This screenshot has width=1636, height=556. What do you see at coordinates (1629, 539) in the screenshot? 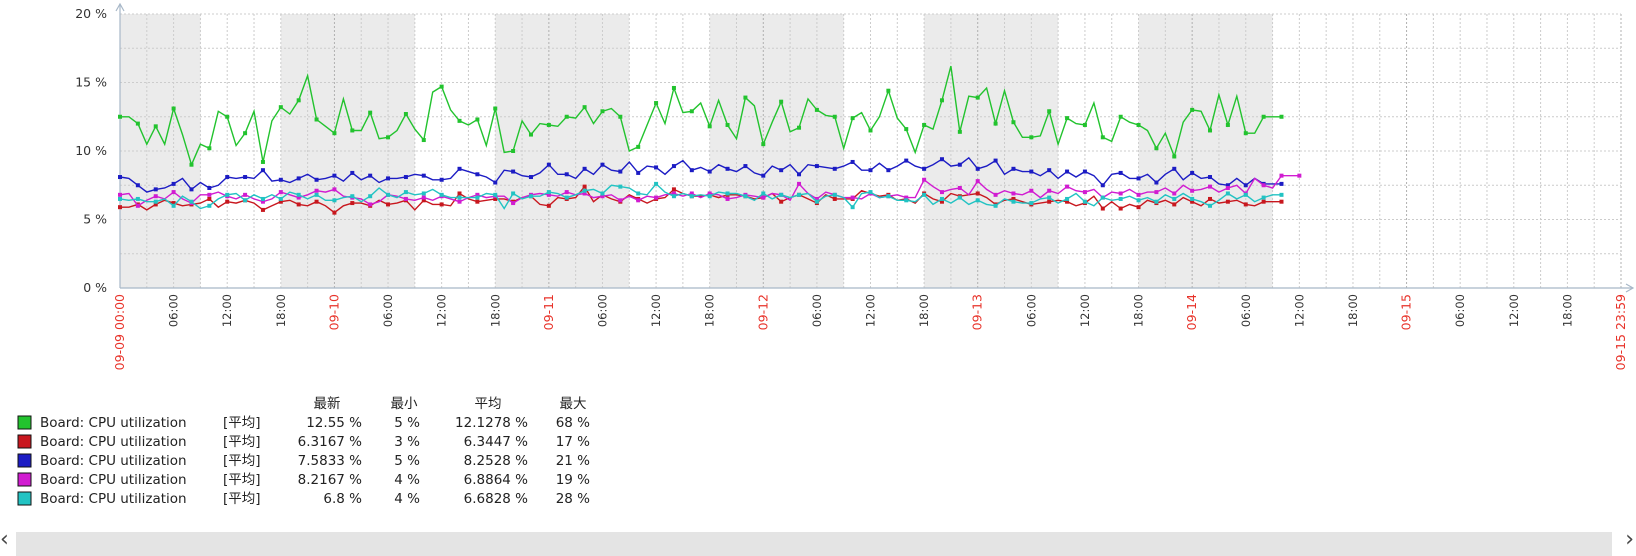
I see `scroll-right-arrow-icon: ›` at bounding box center [1629, 539].